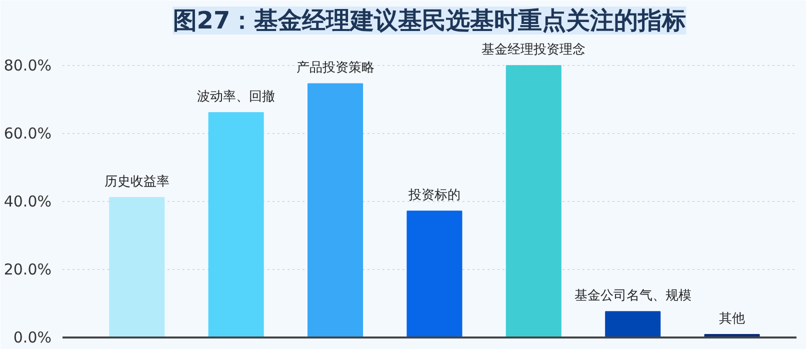 The width and height of the screenshot is (806, 349). I want to click on x-tick-label: 产品投资策略, so click(335, 68).